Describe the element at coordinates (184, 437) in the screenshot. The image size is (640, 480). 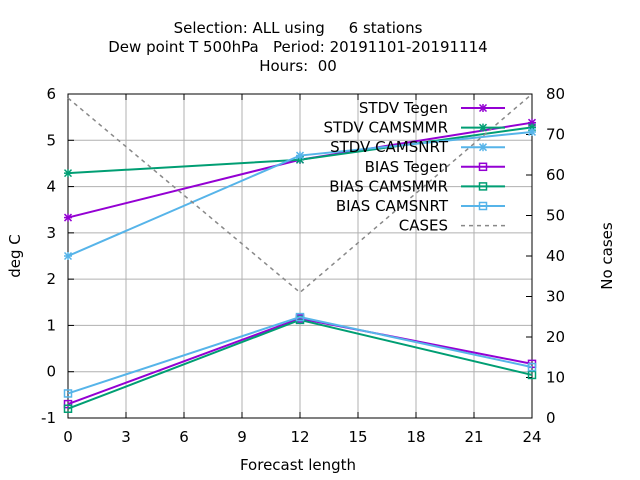
I see `x-tick-label: 6` at that location.